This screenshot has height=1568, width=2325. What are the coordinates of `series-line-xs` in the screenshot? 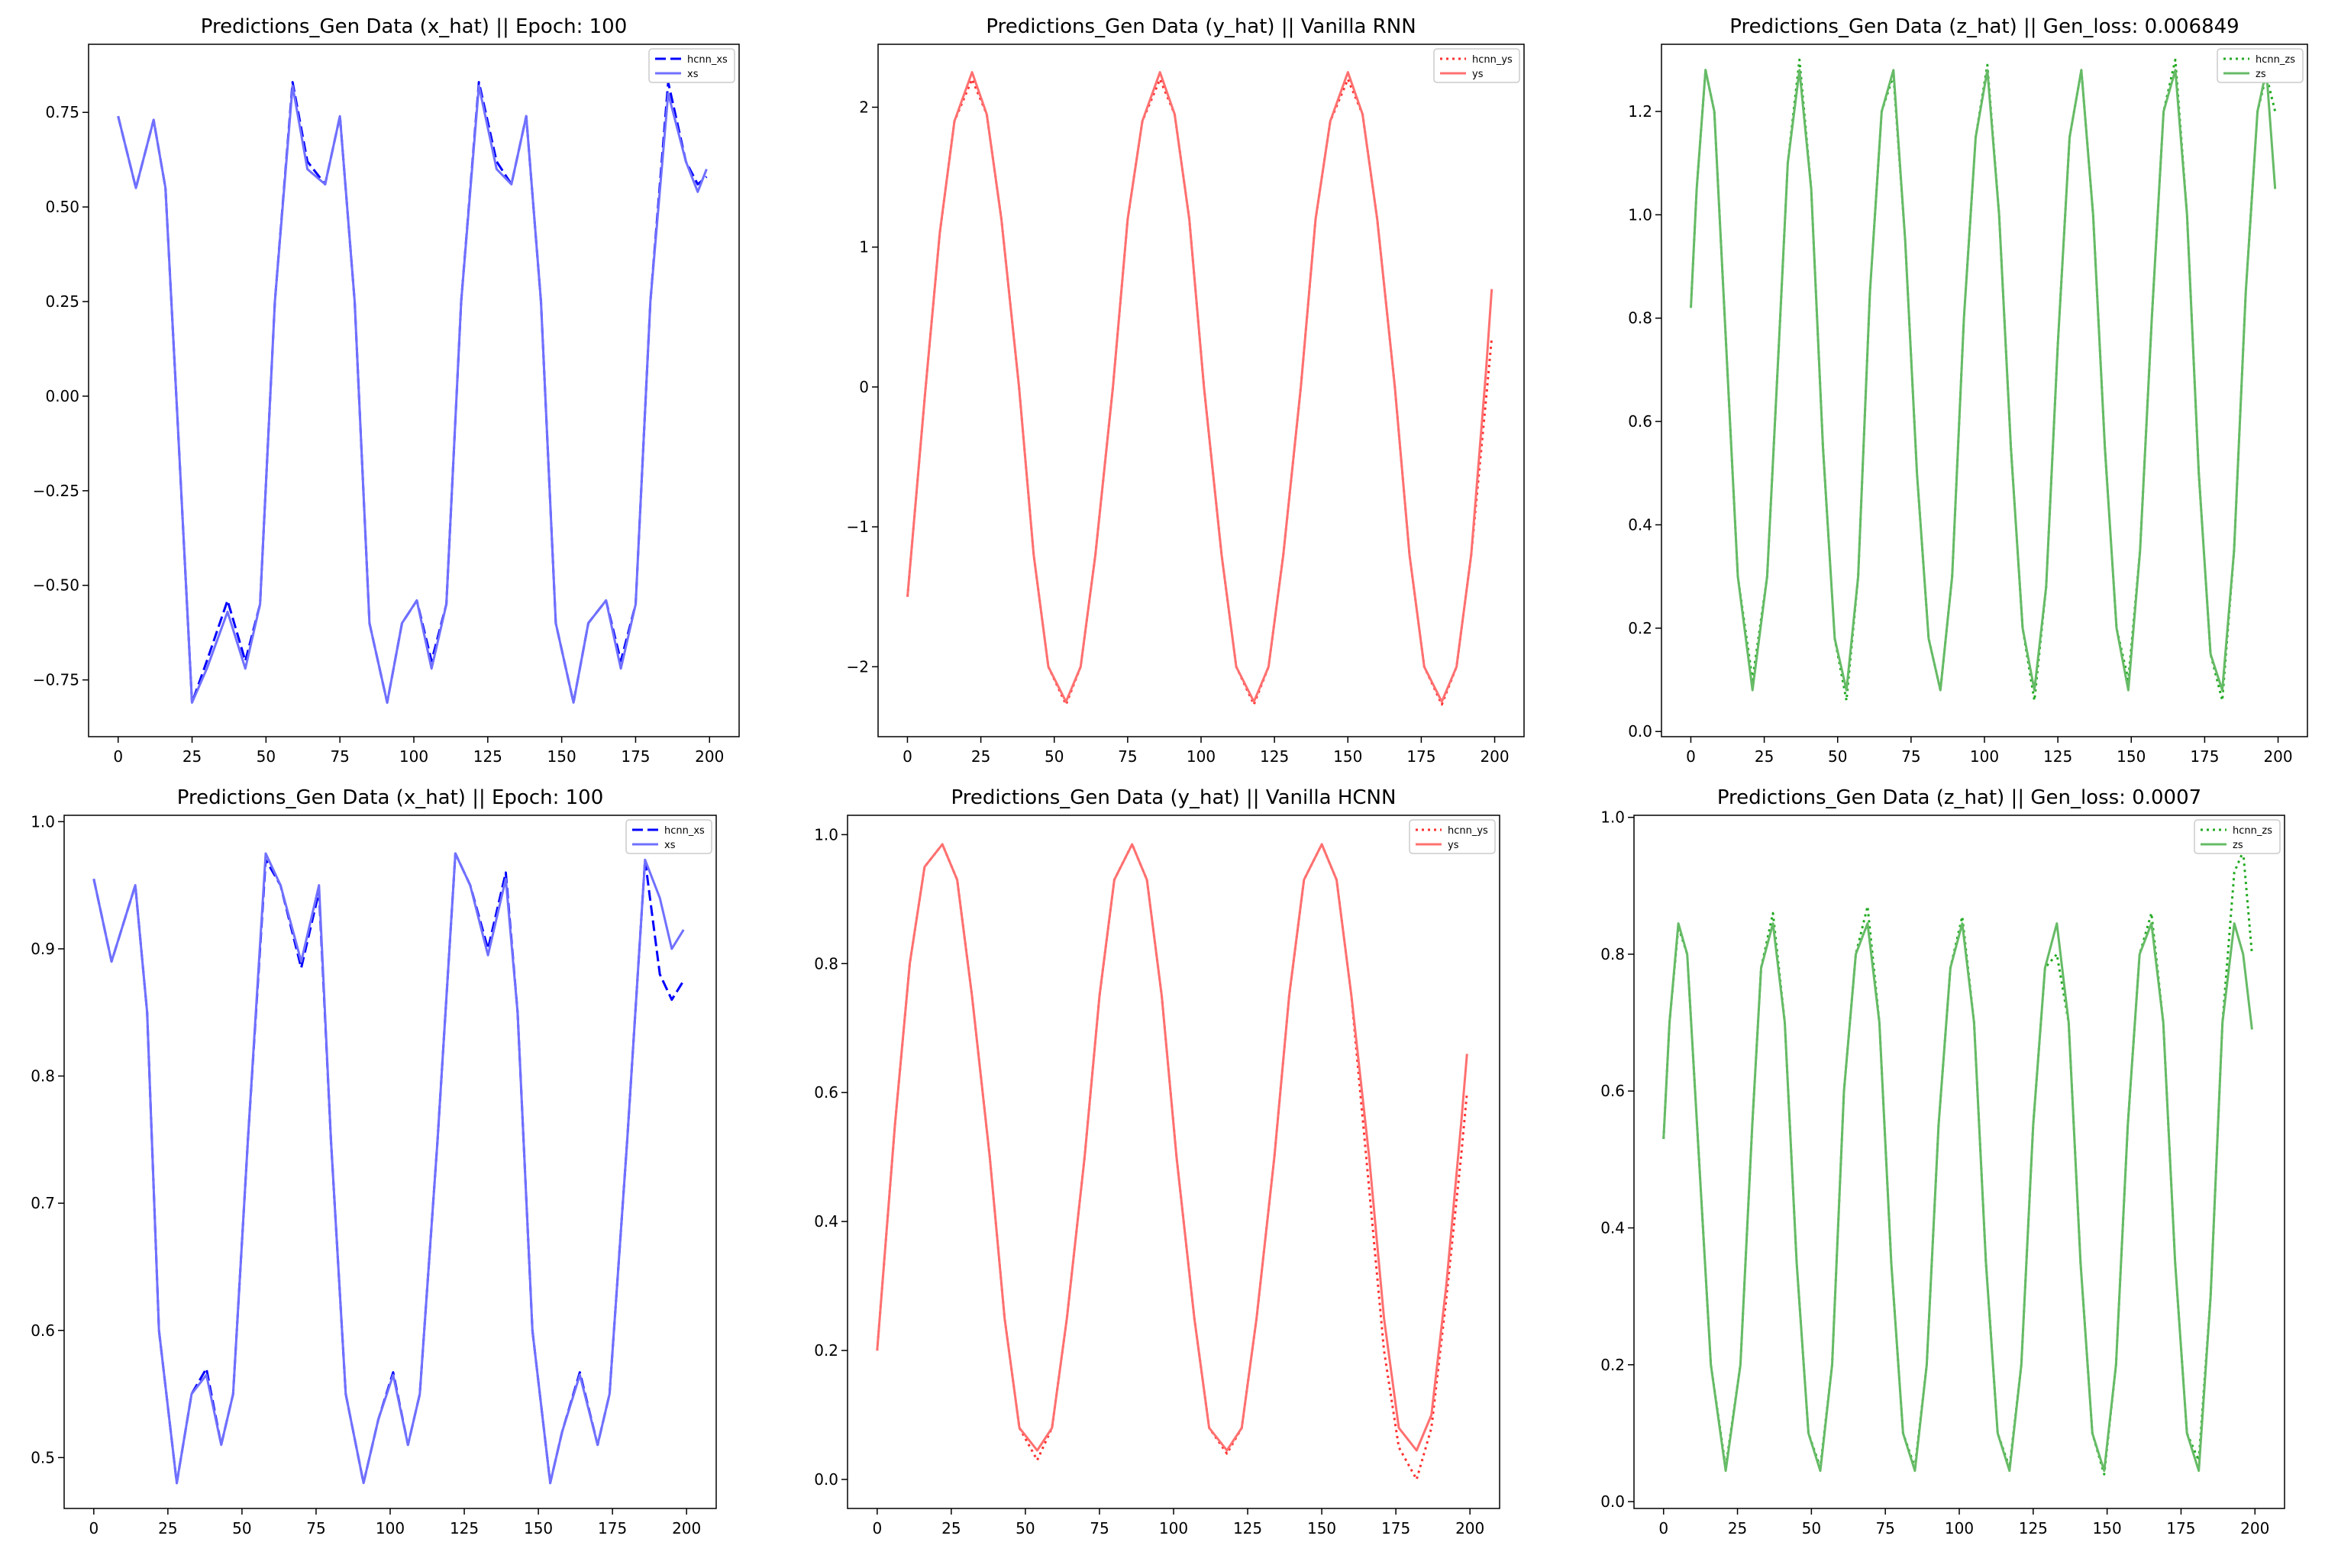 It's located at (388, 1168).